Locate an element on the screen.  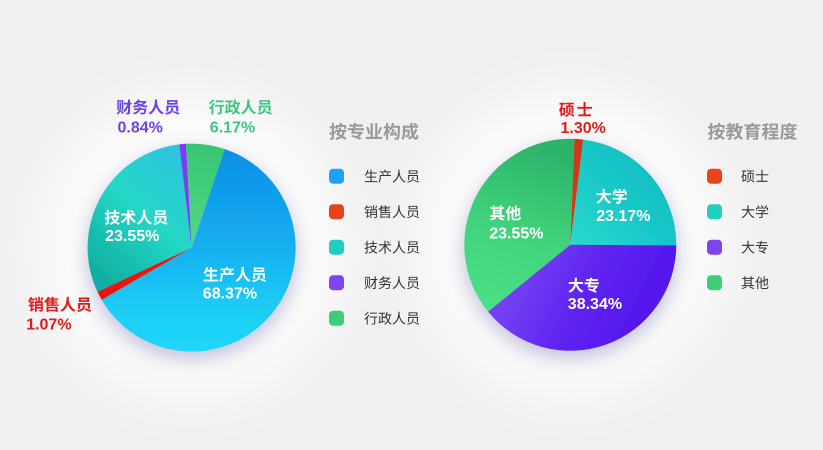
svg-text: 0.84% is located at coordinates (140, 127).